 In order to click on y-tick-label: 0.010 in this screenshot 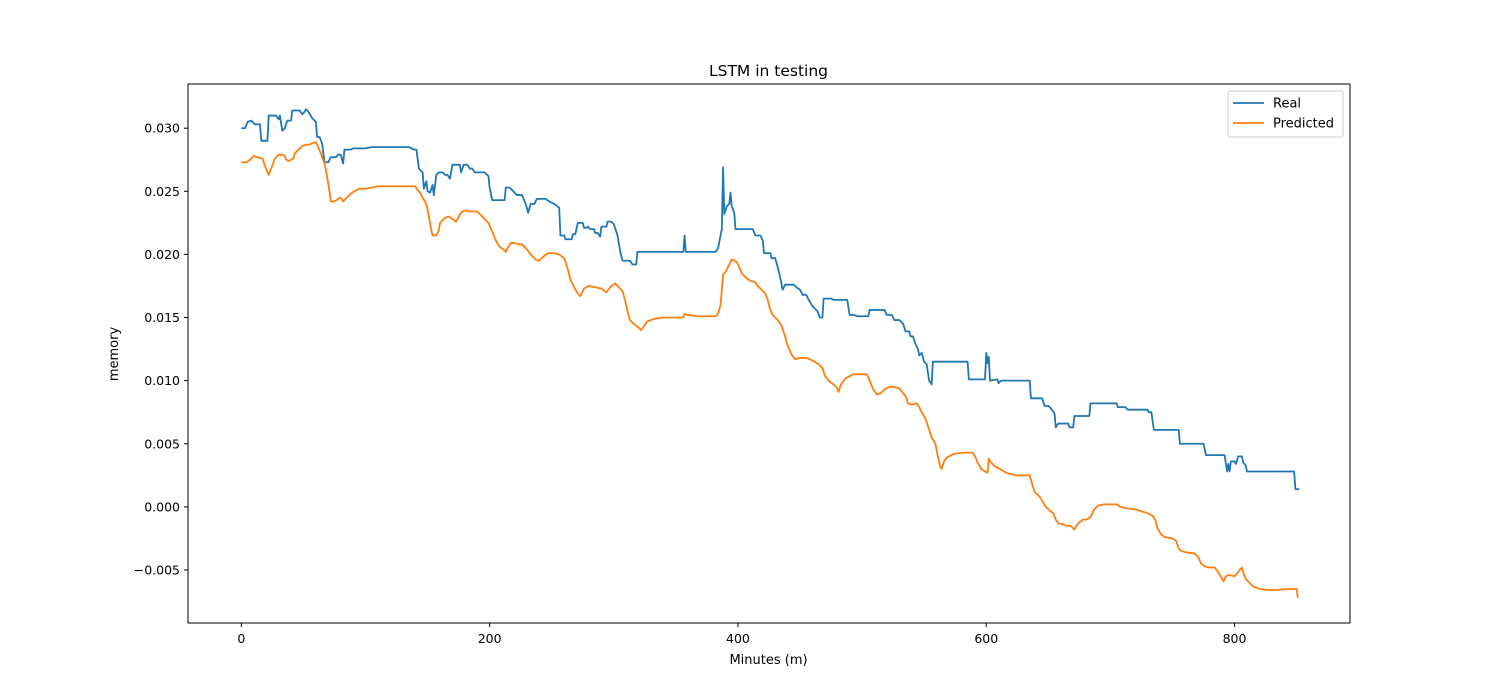, I will do `click(162, 380)`.